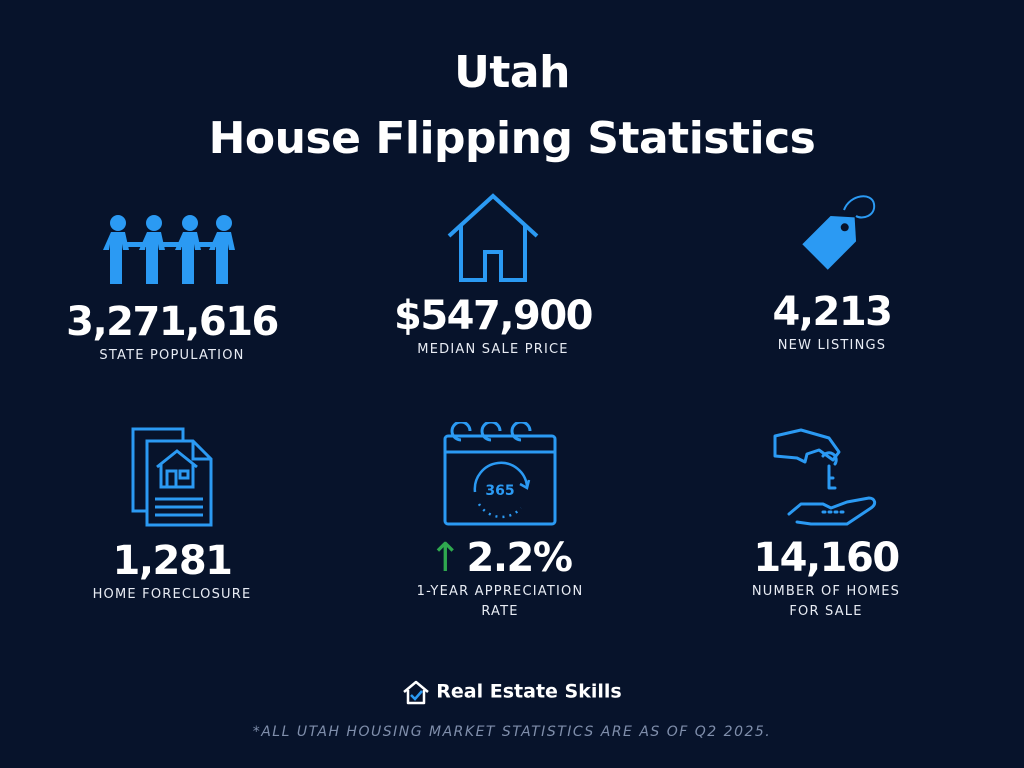 This screenshot has width=1024, height=768. I want to click on page-title-line2: House Flipping Statistics, so click(512, 138).